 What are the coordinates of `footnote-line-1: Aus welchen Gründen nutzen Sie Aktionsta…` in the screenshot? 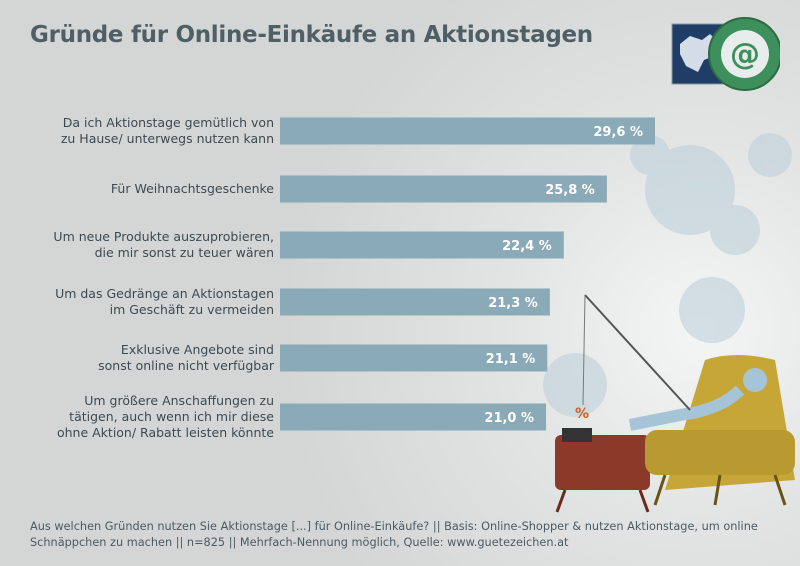 It's located at (394, 526).